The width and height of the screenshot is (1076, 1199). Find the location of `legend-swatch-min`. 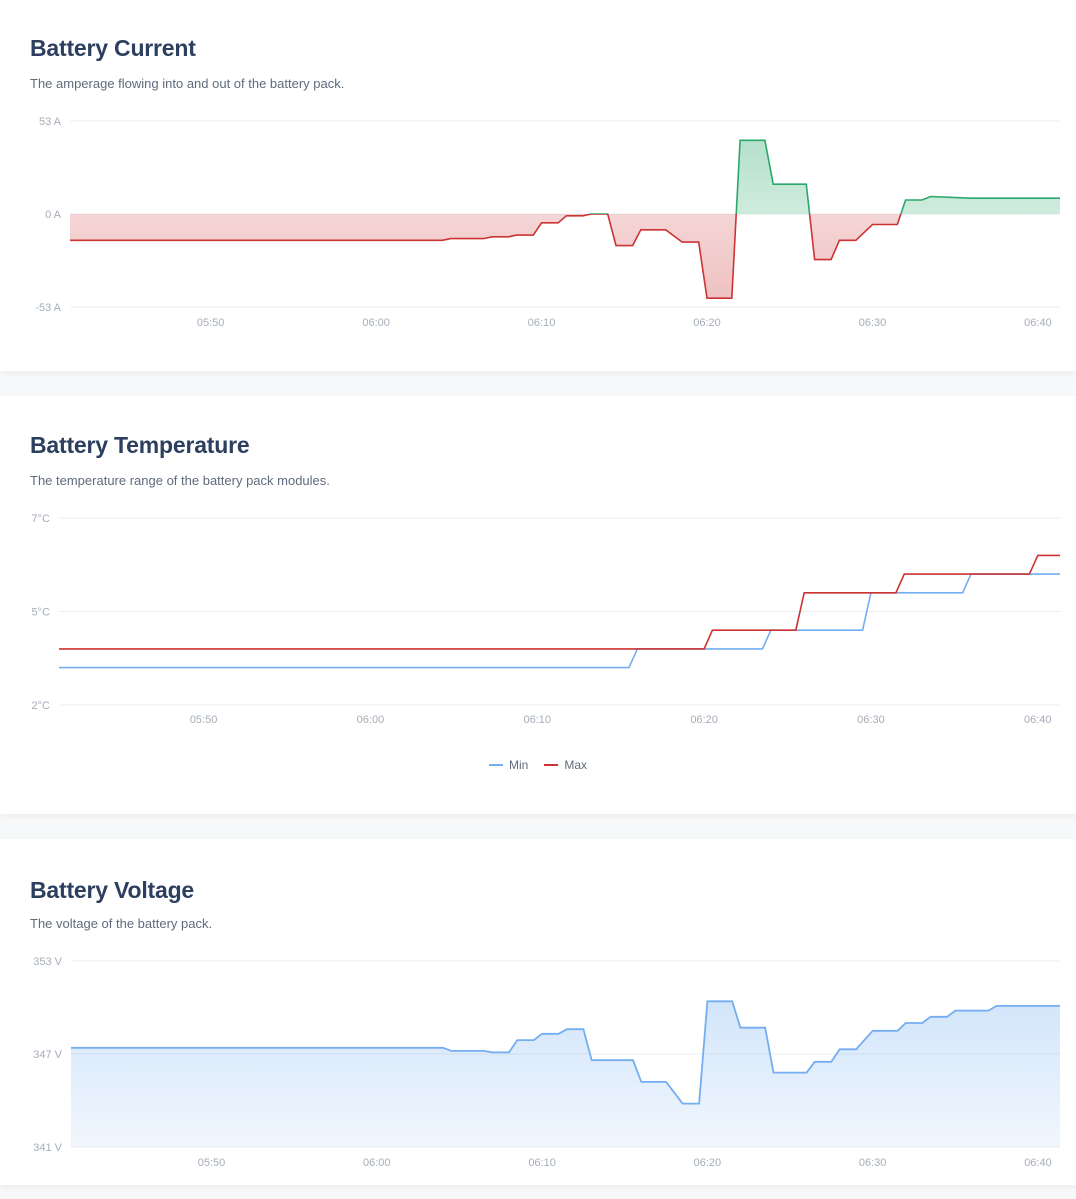

legend-swatch-min is located at coordinates (495, 765).